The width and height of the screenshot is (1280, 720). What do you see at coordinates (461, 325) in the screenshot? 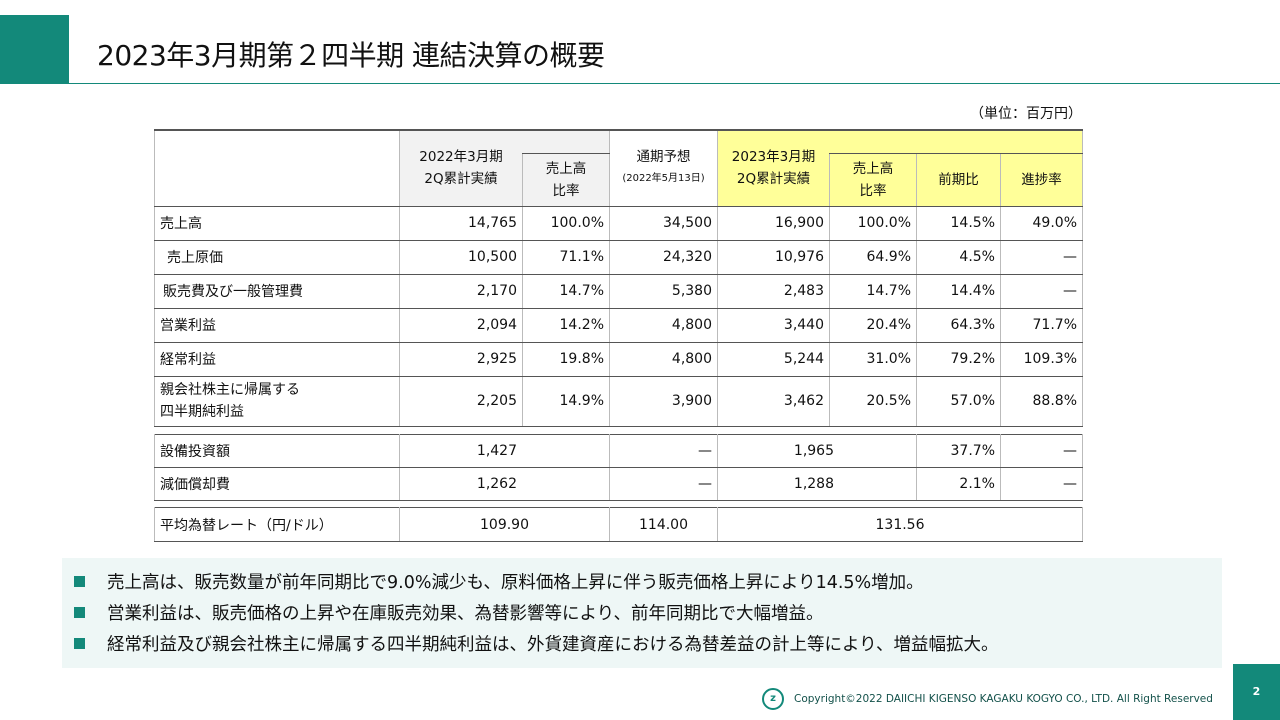
I see `cell-value: 2,094` at bounding box center [461, 325].